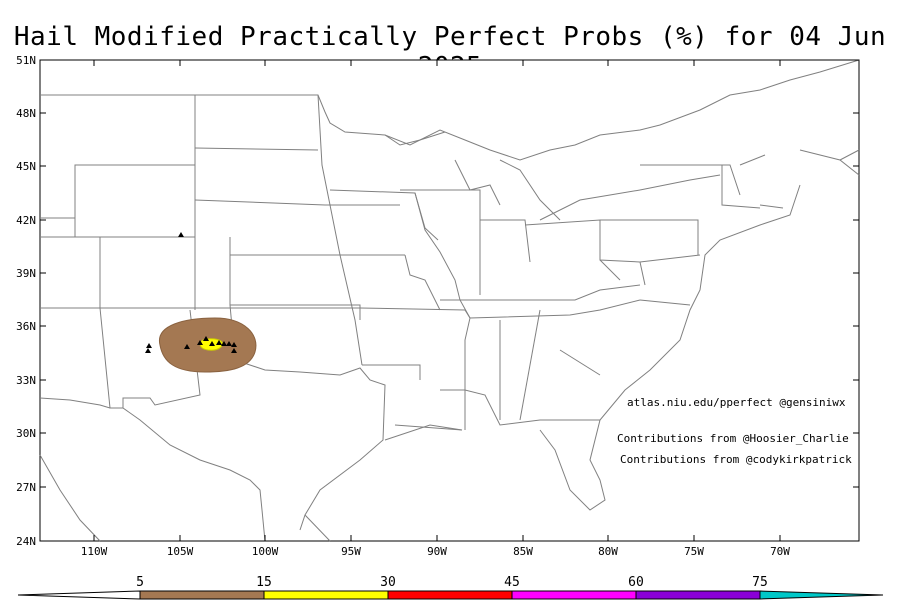  Describe the element at coordinates (736, 402) in the screenshot. I see `credit-line-1: atlas.niu.edu/pperfect @gensiniwx` at that location.